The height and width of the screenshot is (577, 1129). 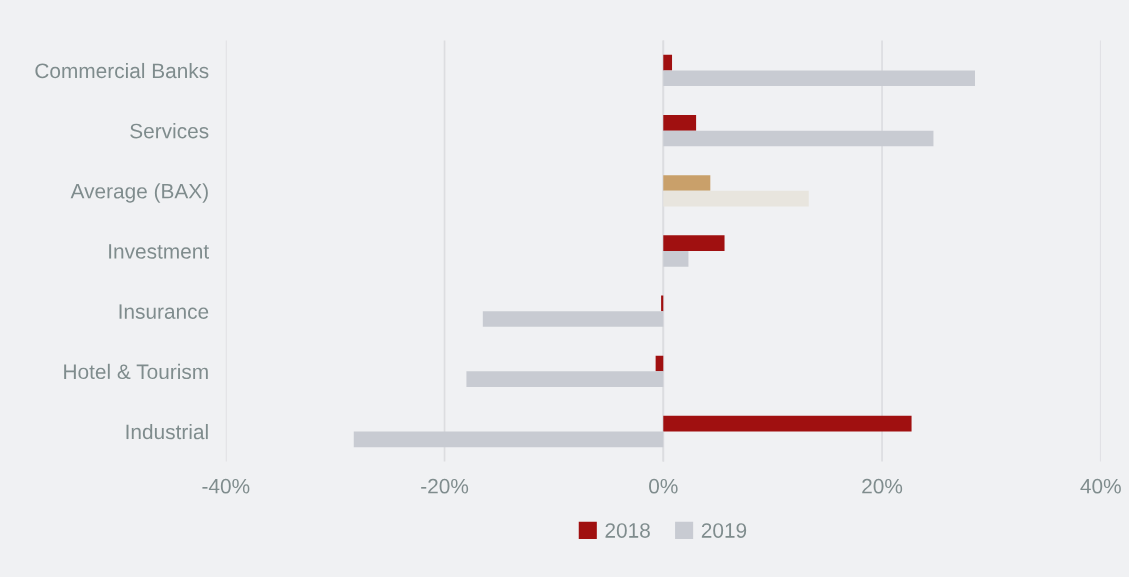 I want to click on y-tick-label: Insurance, so click(x=164, y=311).